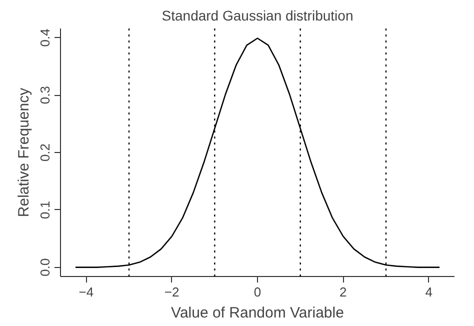 The width and height of the screenshot is (474, 326). What do you see at coordinates (343, 292) in the screenshot?
I see `x-tick-label: 2` at bounding box center [343, 292].